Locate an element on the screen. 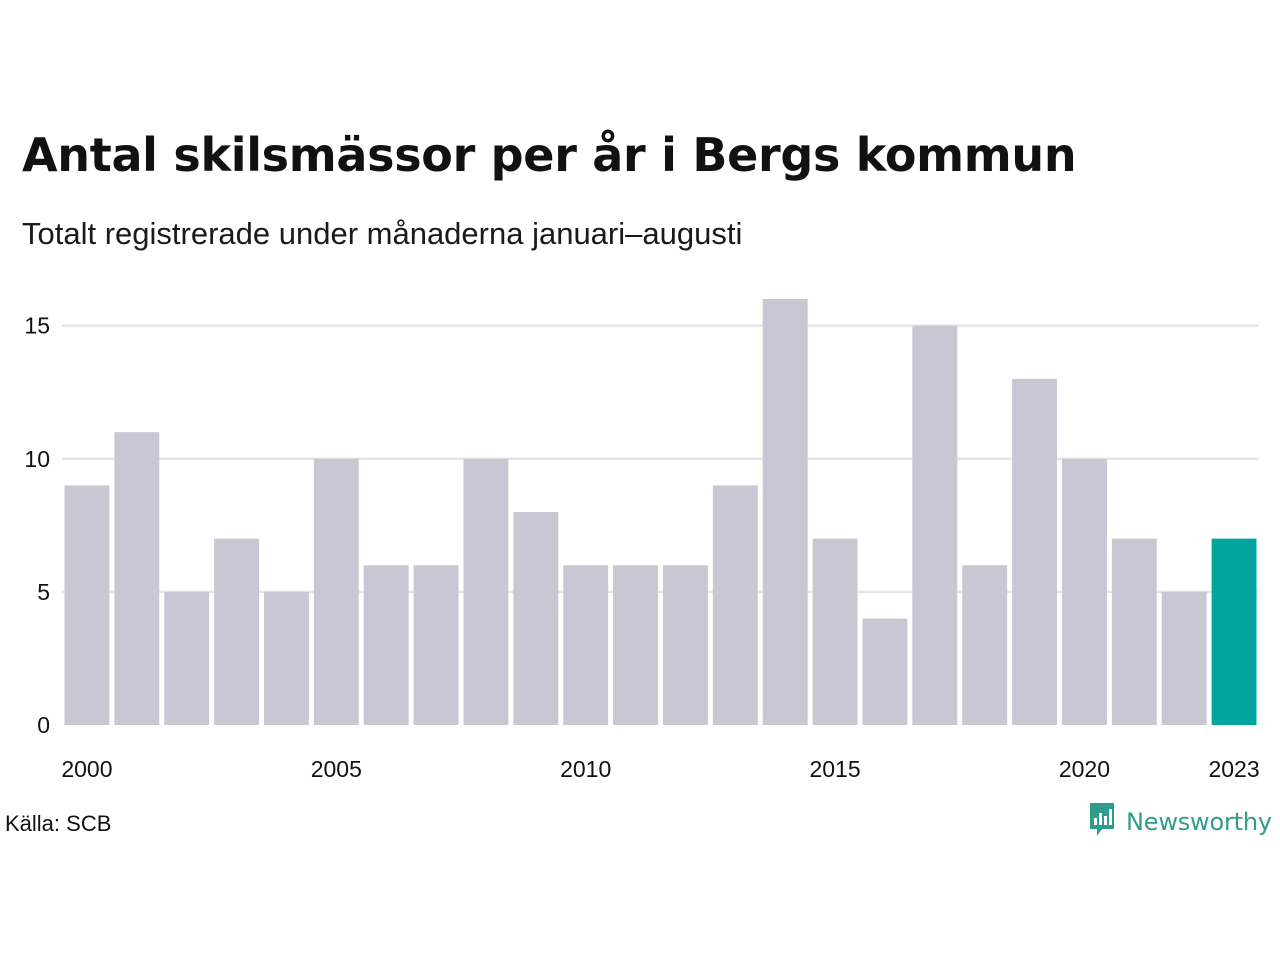  bar-2016 is located at coordinates (885, 671).